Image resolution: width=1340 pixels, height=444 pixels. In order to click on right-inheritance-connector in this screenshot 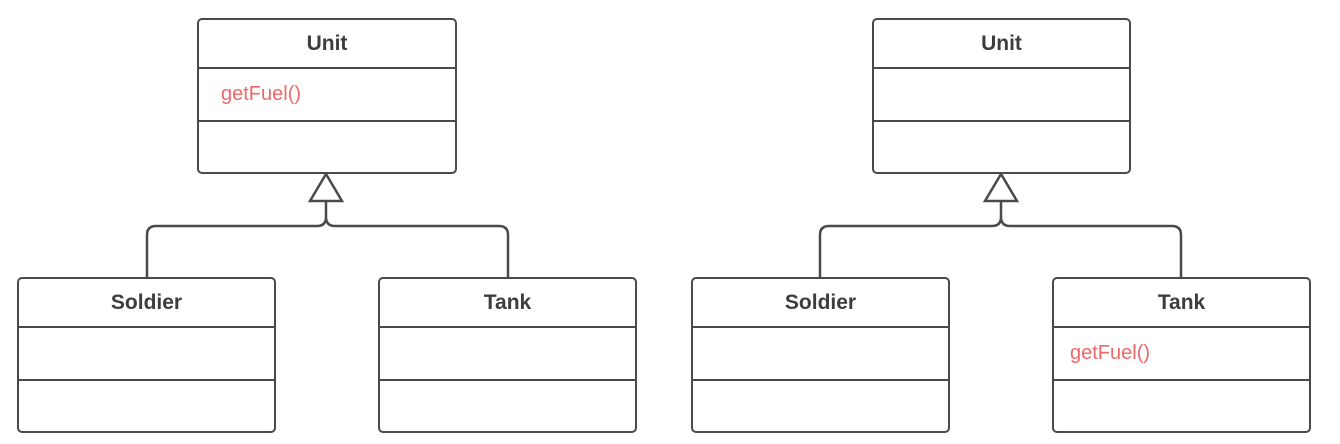, I will do `click(1000, 224)`.